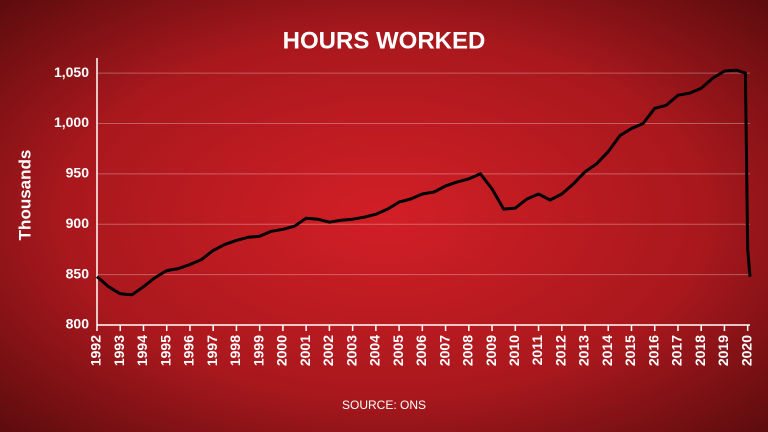 This screenshot has height=432, width=768. What do you see at coordinates (71, 122) in the screenshot?
I see `y-tick-label: 1,000` at bounding box center [71, 122].